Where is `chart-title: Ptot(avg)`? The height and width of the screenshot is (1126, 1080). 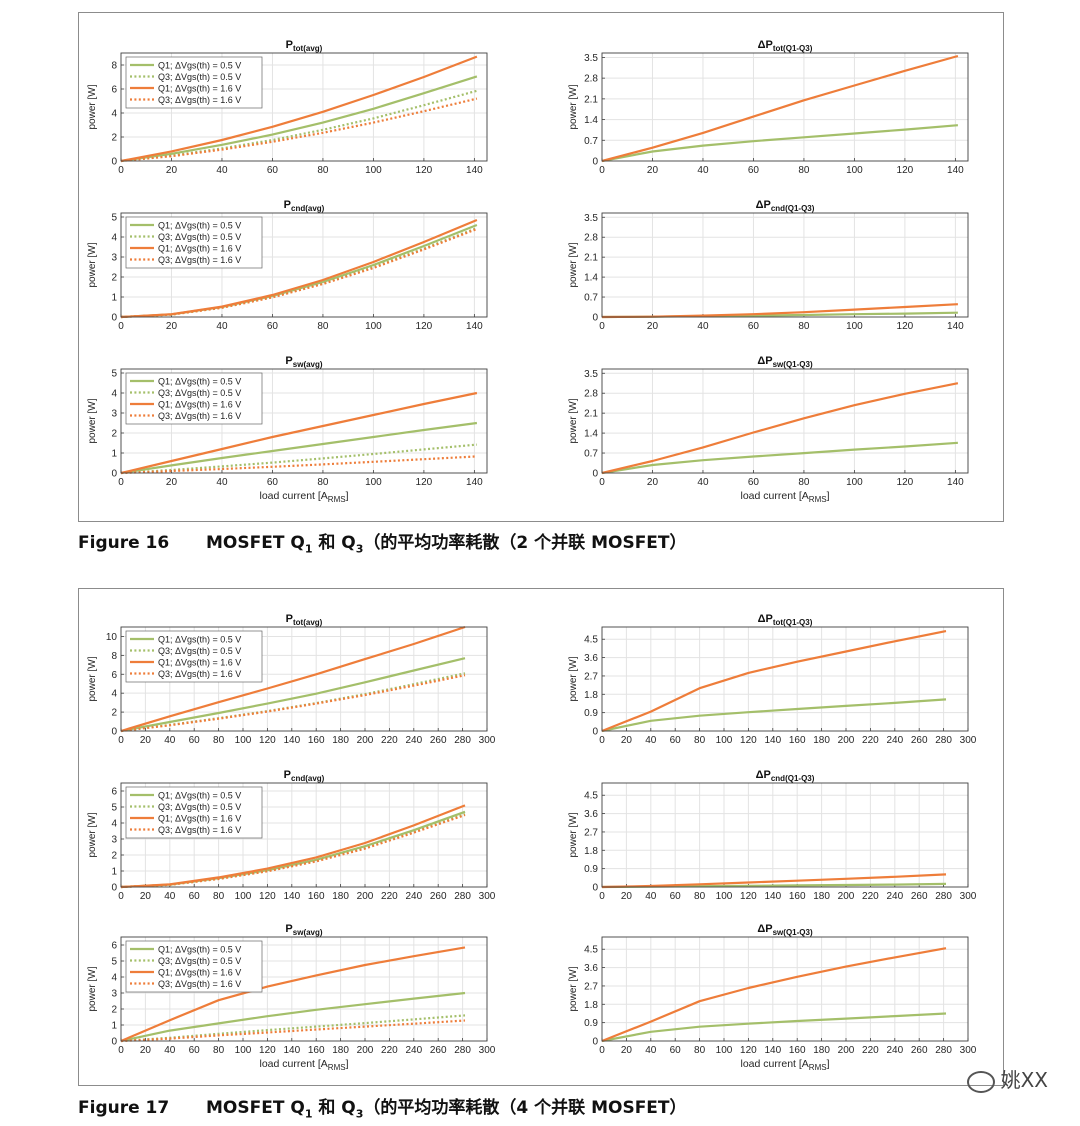 chart-title: Ptot(avg) is located at coordinates (304, 46).